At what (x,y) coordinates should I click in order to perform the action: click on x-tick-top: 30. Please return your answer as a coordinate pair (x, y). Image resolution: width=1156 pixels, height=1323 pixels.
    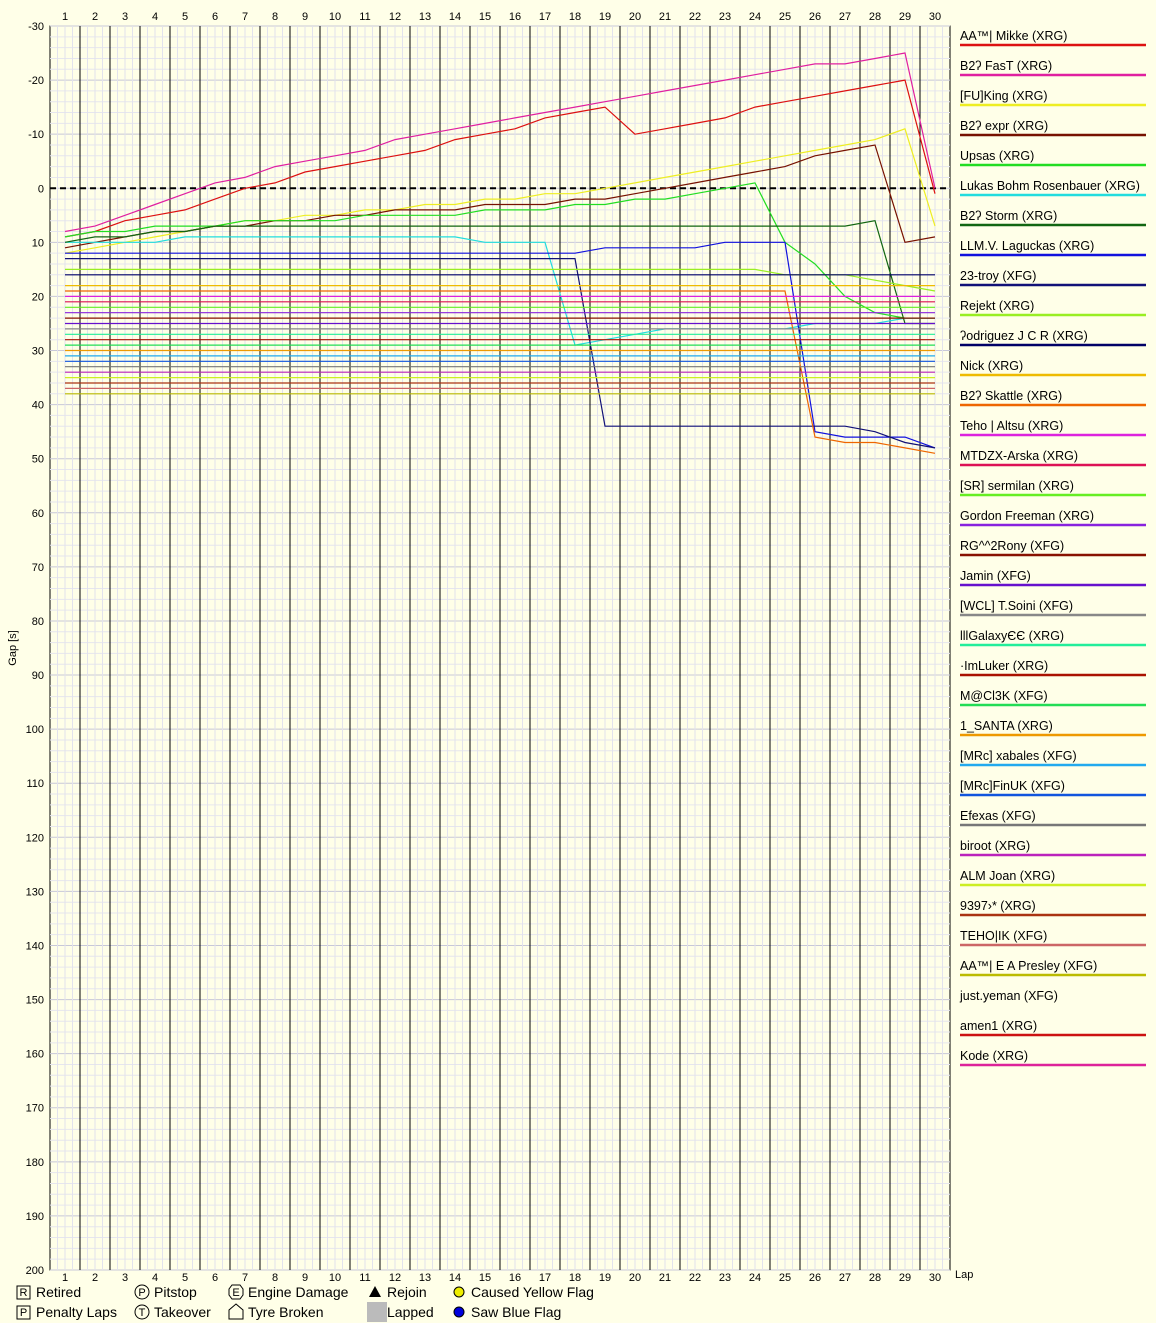
    Looking at the image, I should click on (935, 17).